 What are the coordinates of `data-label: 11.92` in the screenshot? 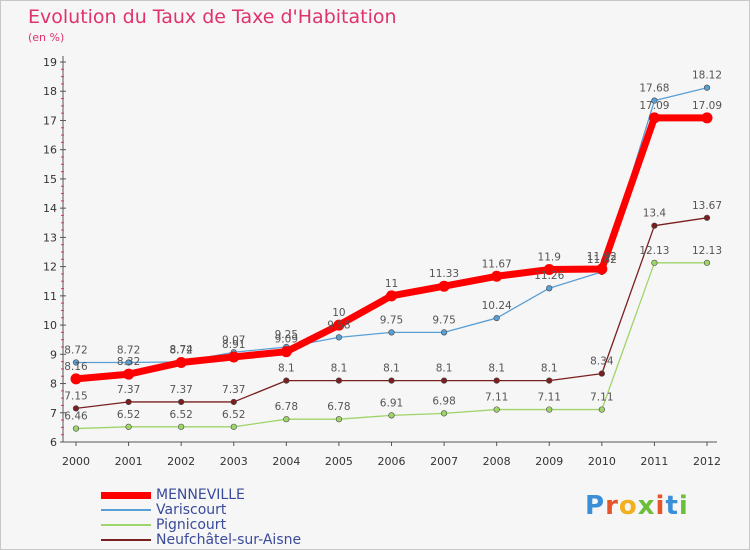 It's located at (602, 257).